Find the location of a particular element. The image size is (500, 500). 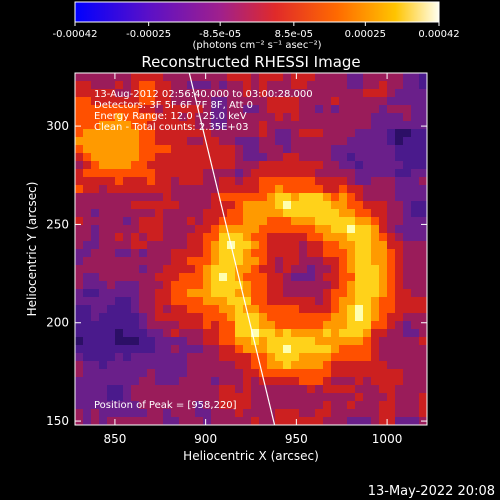

colorbar-tick-label: -0.00025 is located at coordinates (148, 34).